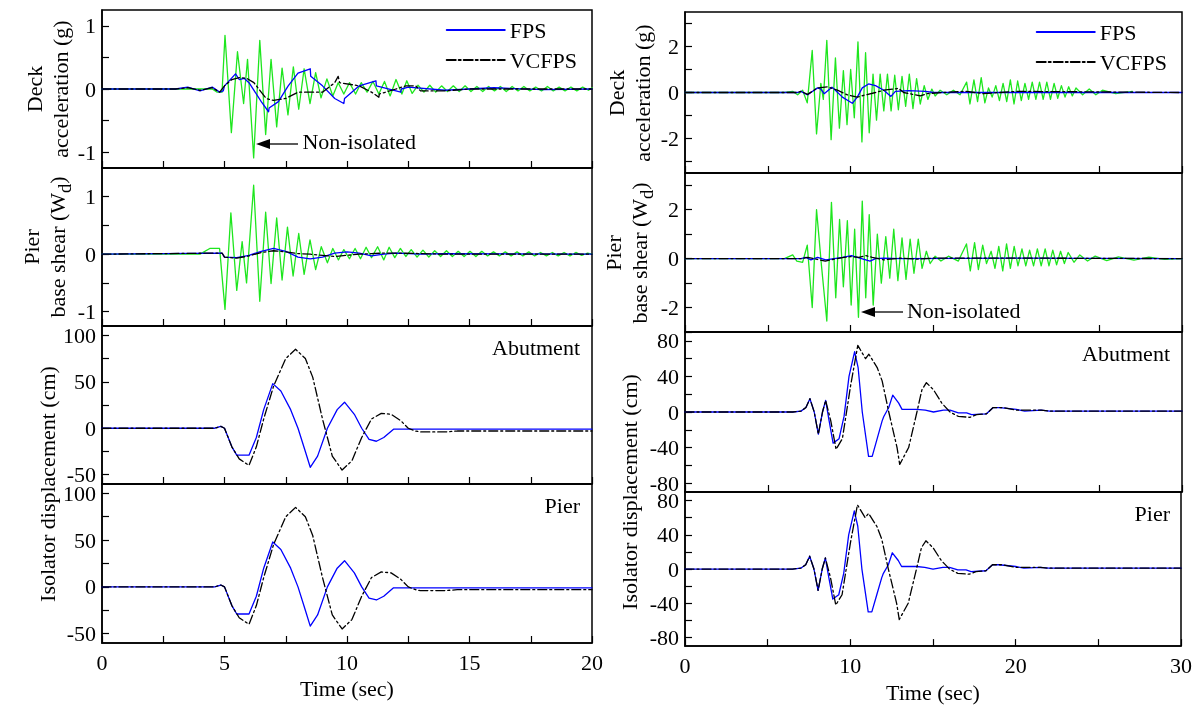 The image size is (1195, 708). What do you see at coordinates (668, 341) in the screenshot?
I see `y-tick-label: 80` at bounding box center [668, 341].